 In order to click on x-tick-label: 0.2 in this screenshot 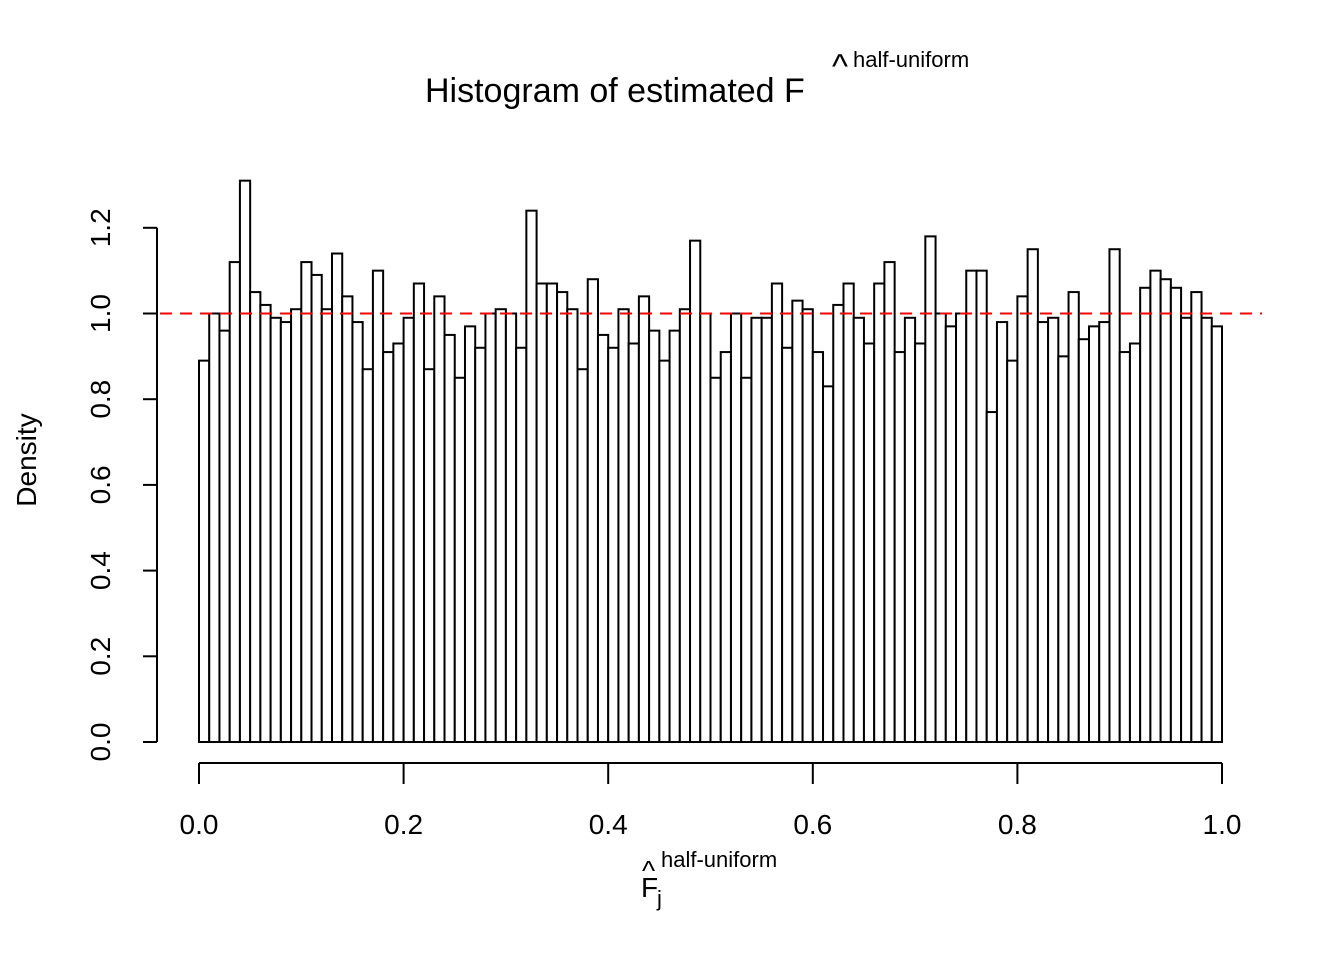, I will do `click(403, 824)`.